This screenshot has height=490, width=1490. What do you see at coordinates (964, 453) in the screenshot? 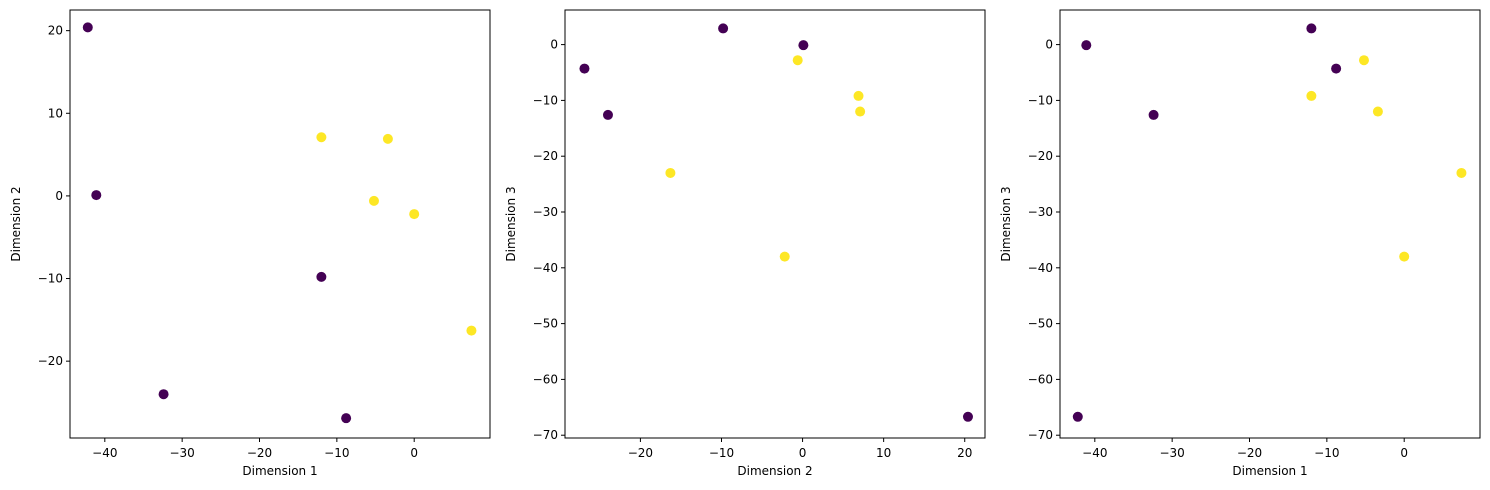
I see `x-tick-label: 20` at bounding box center [964, 453].